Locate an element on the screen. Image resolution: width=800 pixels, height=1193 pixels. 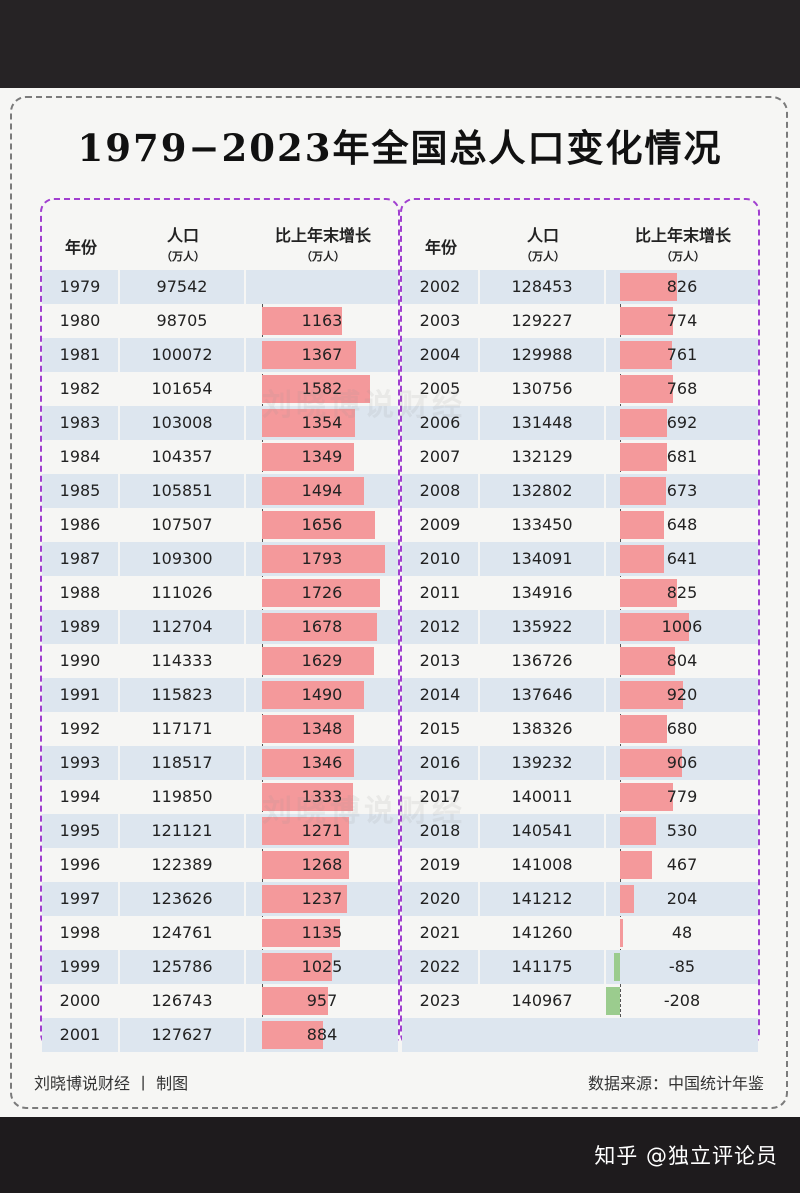
year-cell: 1990 is located at coordinates (80, 660).